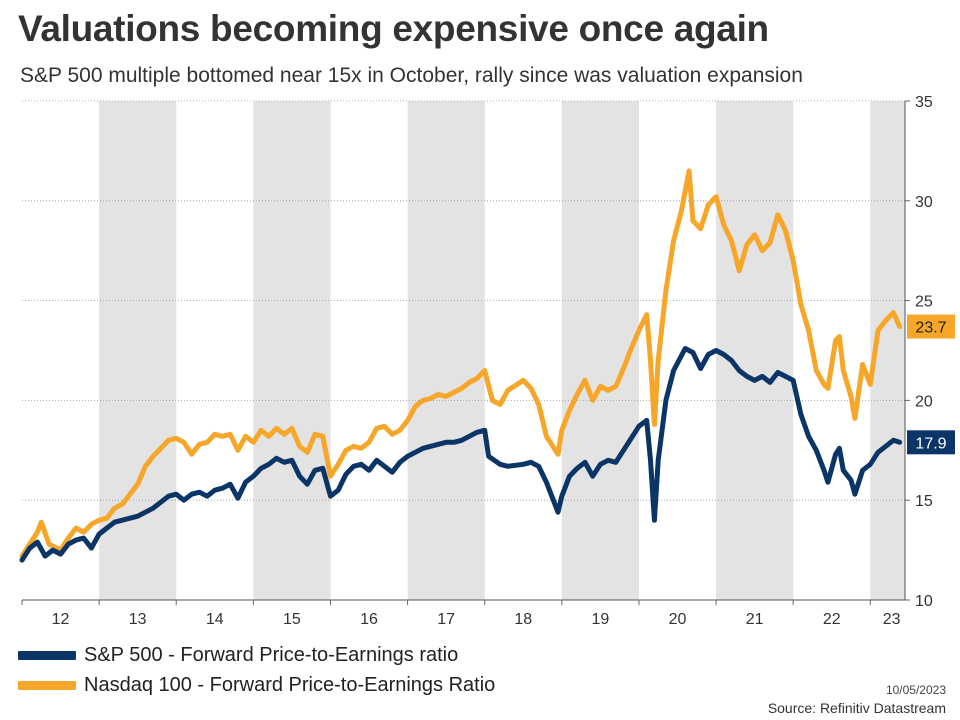  What do you see at coordinates (47, 685) in the screenshot?
I see `legend-swatch-nasdaq100` at bounding box center [47, 685].